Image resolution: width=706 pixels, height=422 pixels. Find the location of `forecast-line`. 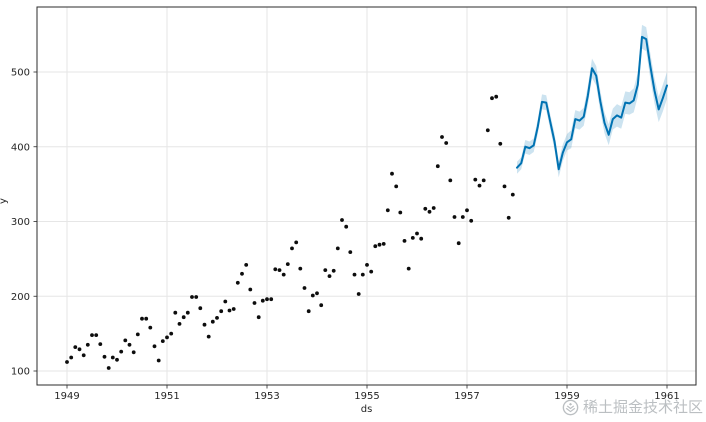

forecast-line is located at coordinates (592, 103).